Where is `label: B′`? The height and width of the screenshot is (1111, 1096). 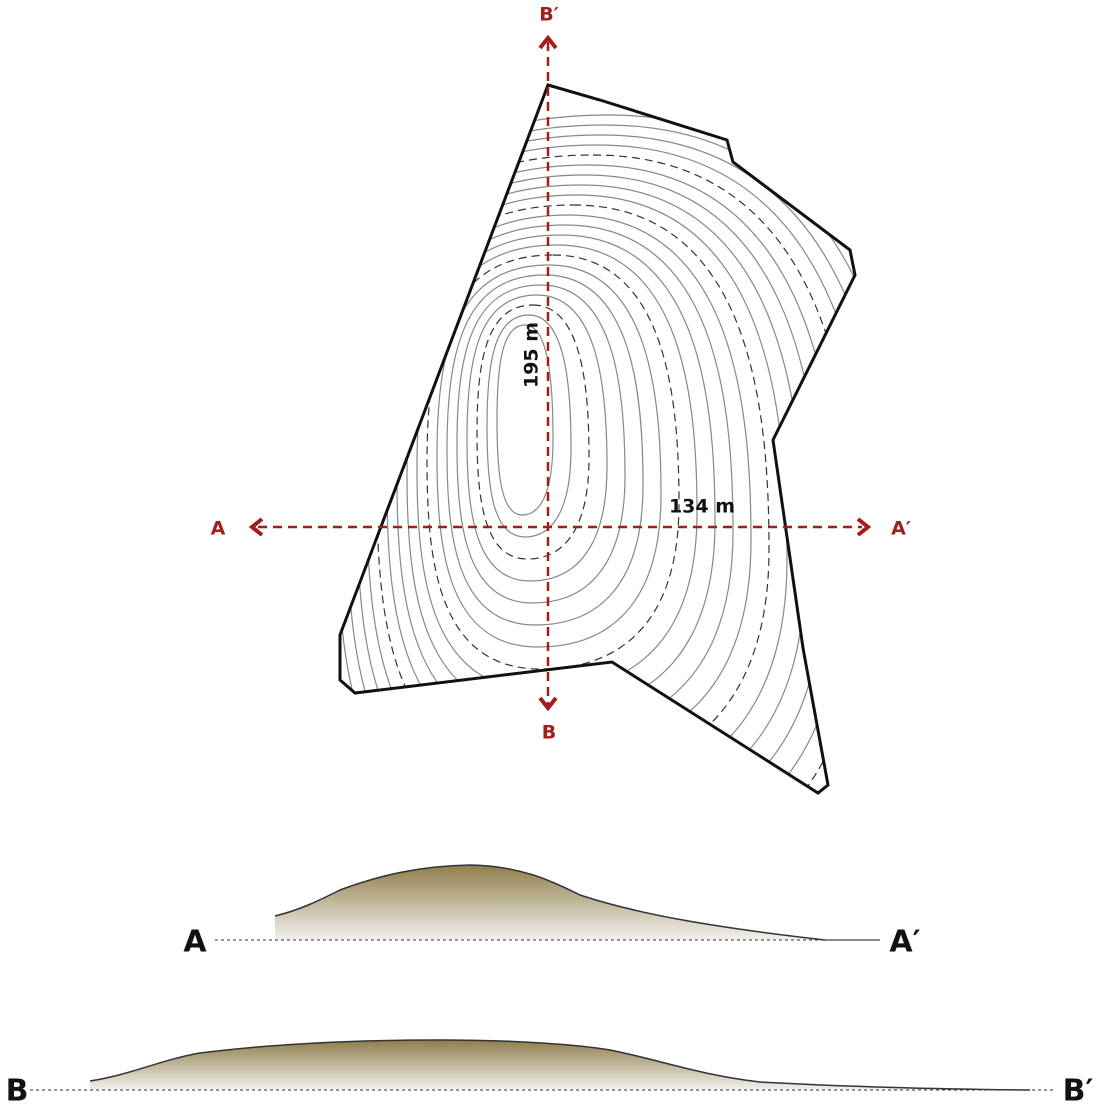 label: B′ is located at coordinates (549, 15).